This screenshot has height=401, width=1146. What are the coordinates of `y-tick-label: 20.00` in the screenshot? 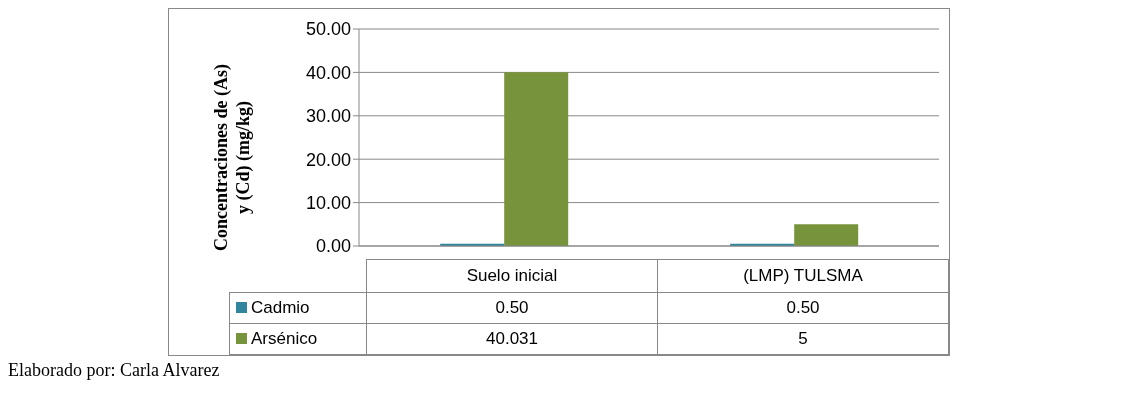 It's located at (328, 159).